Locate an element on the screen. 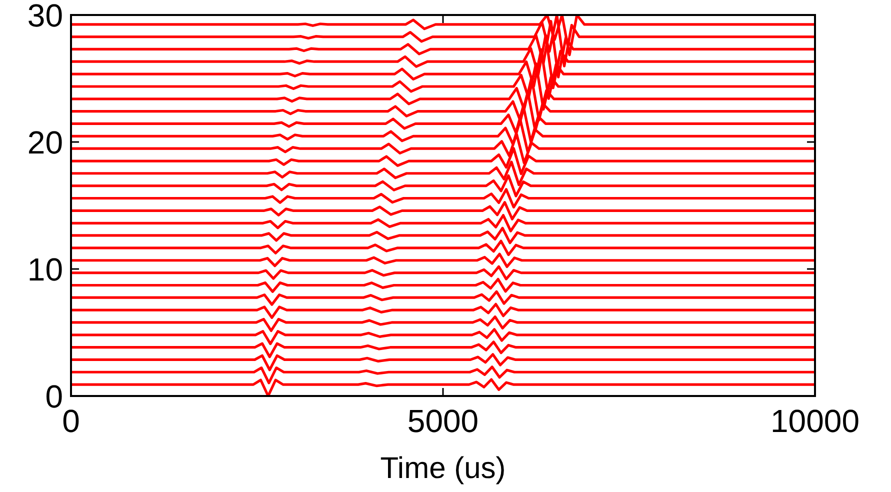 The height and width of the screenshot is (492, 891). y-tick-label: 30 is located at coordinates (45, 17).